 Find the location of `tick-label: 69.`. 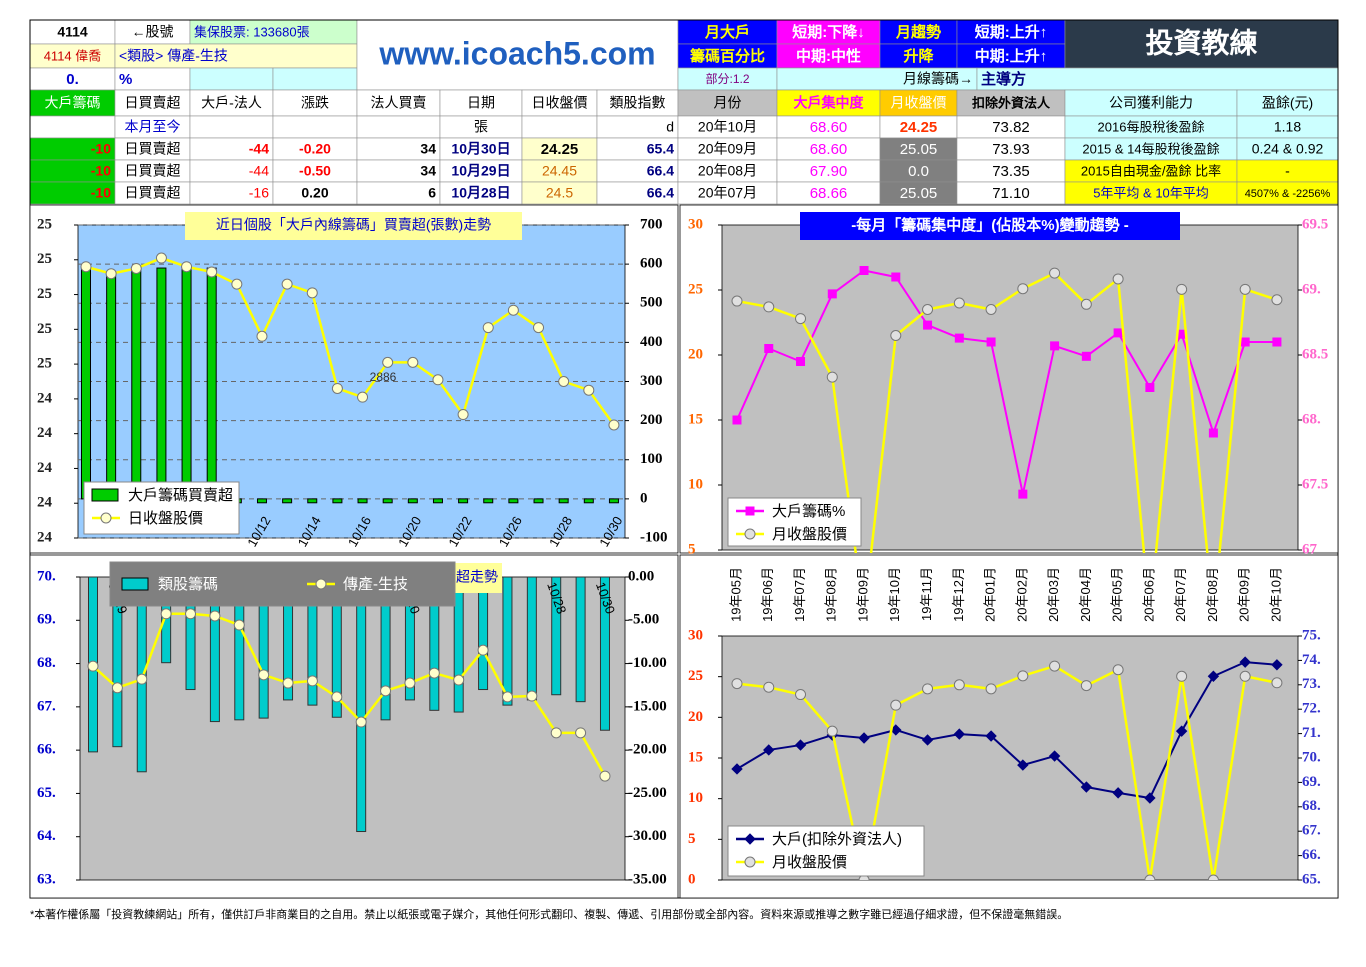

tick-label: 69. is located at coordinates (46, 620).